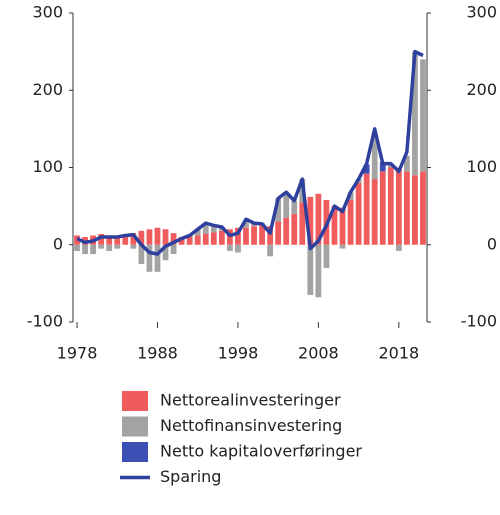 The image size is (500, 515). Describe the element at coordinates (238, 353) in the screenshot. I see `x-tick-label: 1998` at that location.